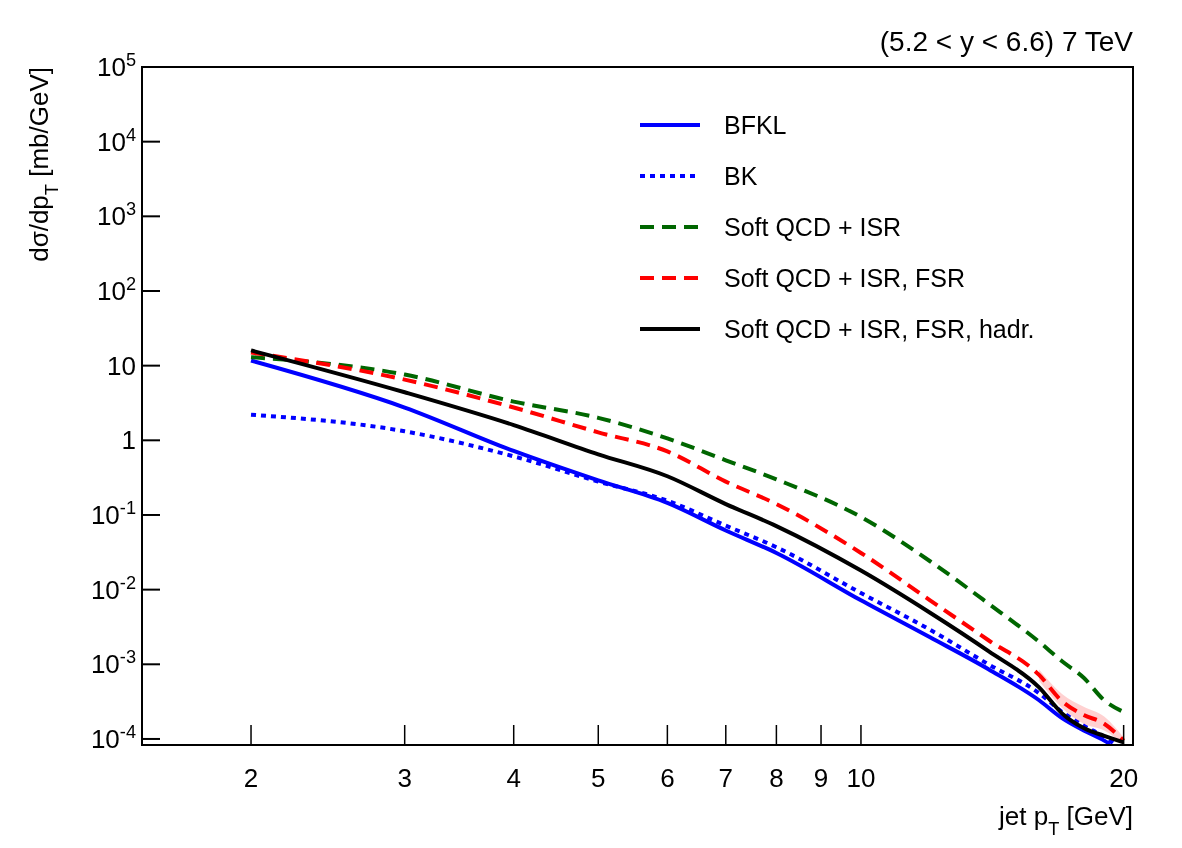  I want to click on legend-label: Soft QCD + ISR, FSR, hadr., so click(879, 329).